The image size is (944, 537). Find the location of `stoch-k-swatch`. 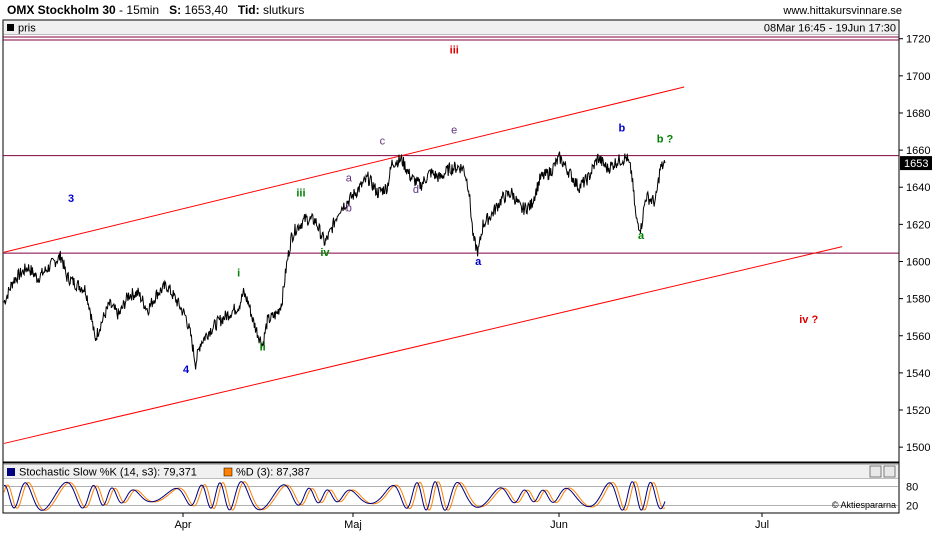

stoch-k-swatch is located at coordinates (11, 472).